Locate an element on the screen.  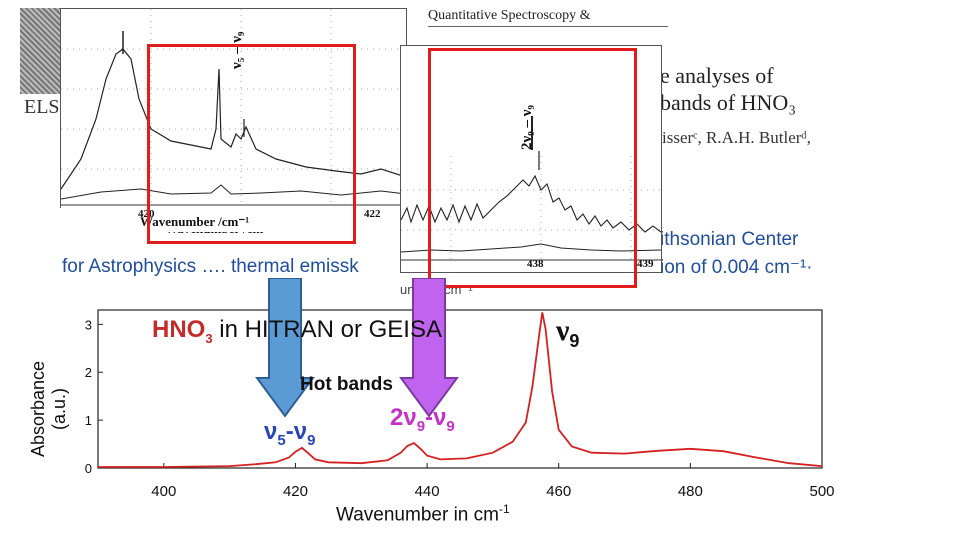
inset-spectrum-2: 438 439 is located at coordinates (531, 211).